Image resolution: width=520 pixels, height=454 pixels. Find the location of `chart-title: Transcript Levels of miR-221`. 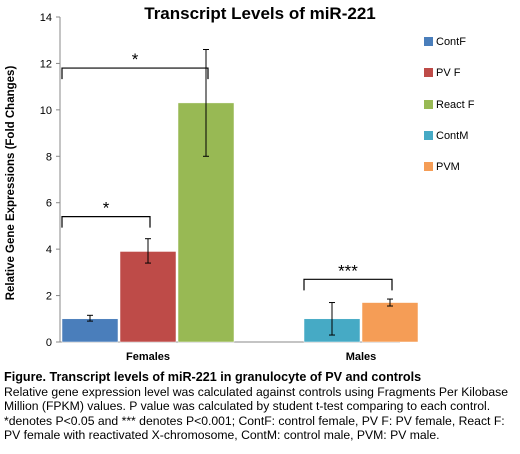

chart-title: Transcript Levels of miR-221 is located at coordinates (259, 13).